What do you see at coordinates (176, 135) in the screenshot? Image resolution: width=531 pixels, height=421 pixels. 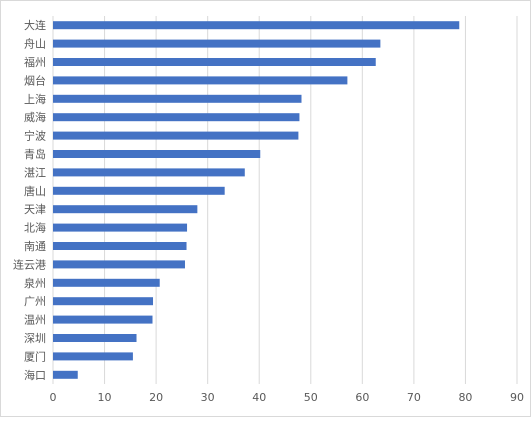 I see `bar-宁波` at bounding box center [176, 135].